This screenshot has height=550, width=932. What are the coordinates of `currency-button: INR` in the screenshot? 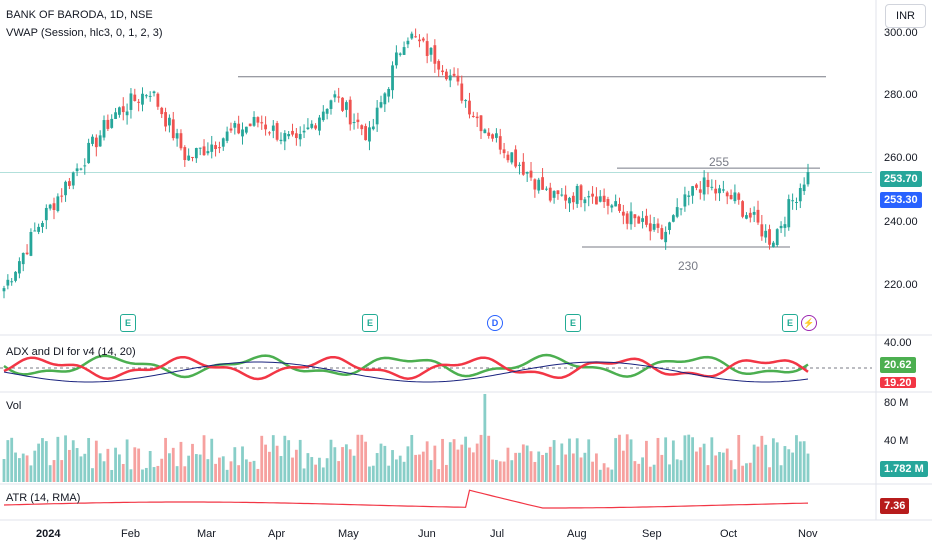 It's located at (905, 16).